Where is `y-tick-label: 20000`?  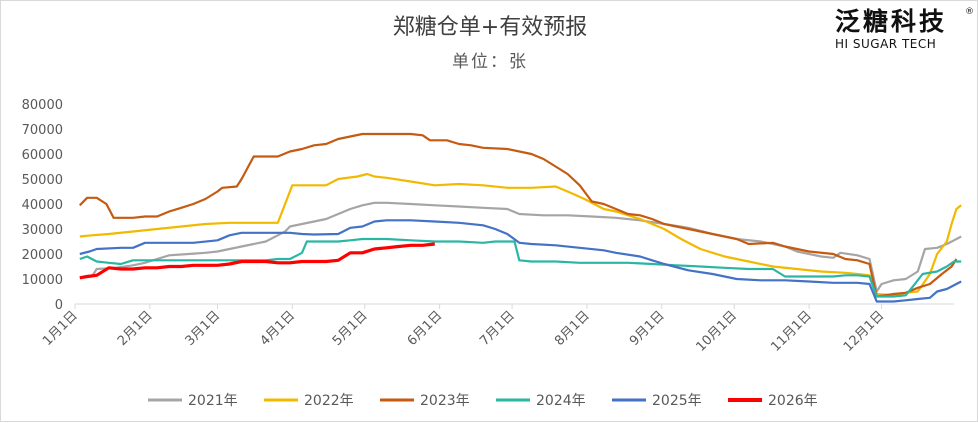
y-tick-label: 20000 is located at coordinates (42, 255).